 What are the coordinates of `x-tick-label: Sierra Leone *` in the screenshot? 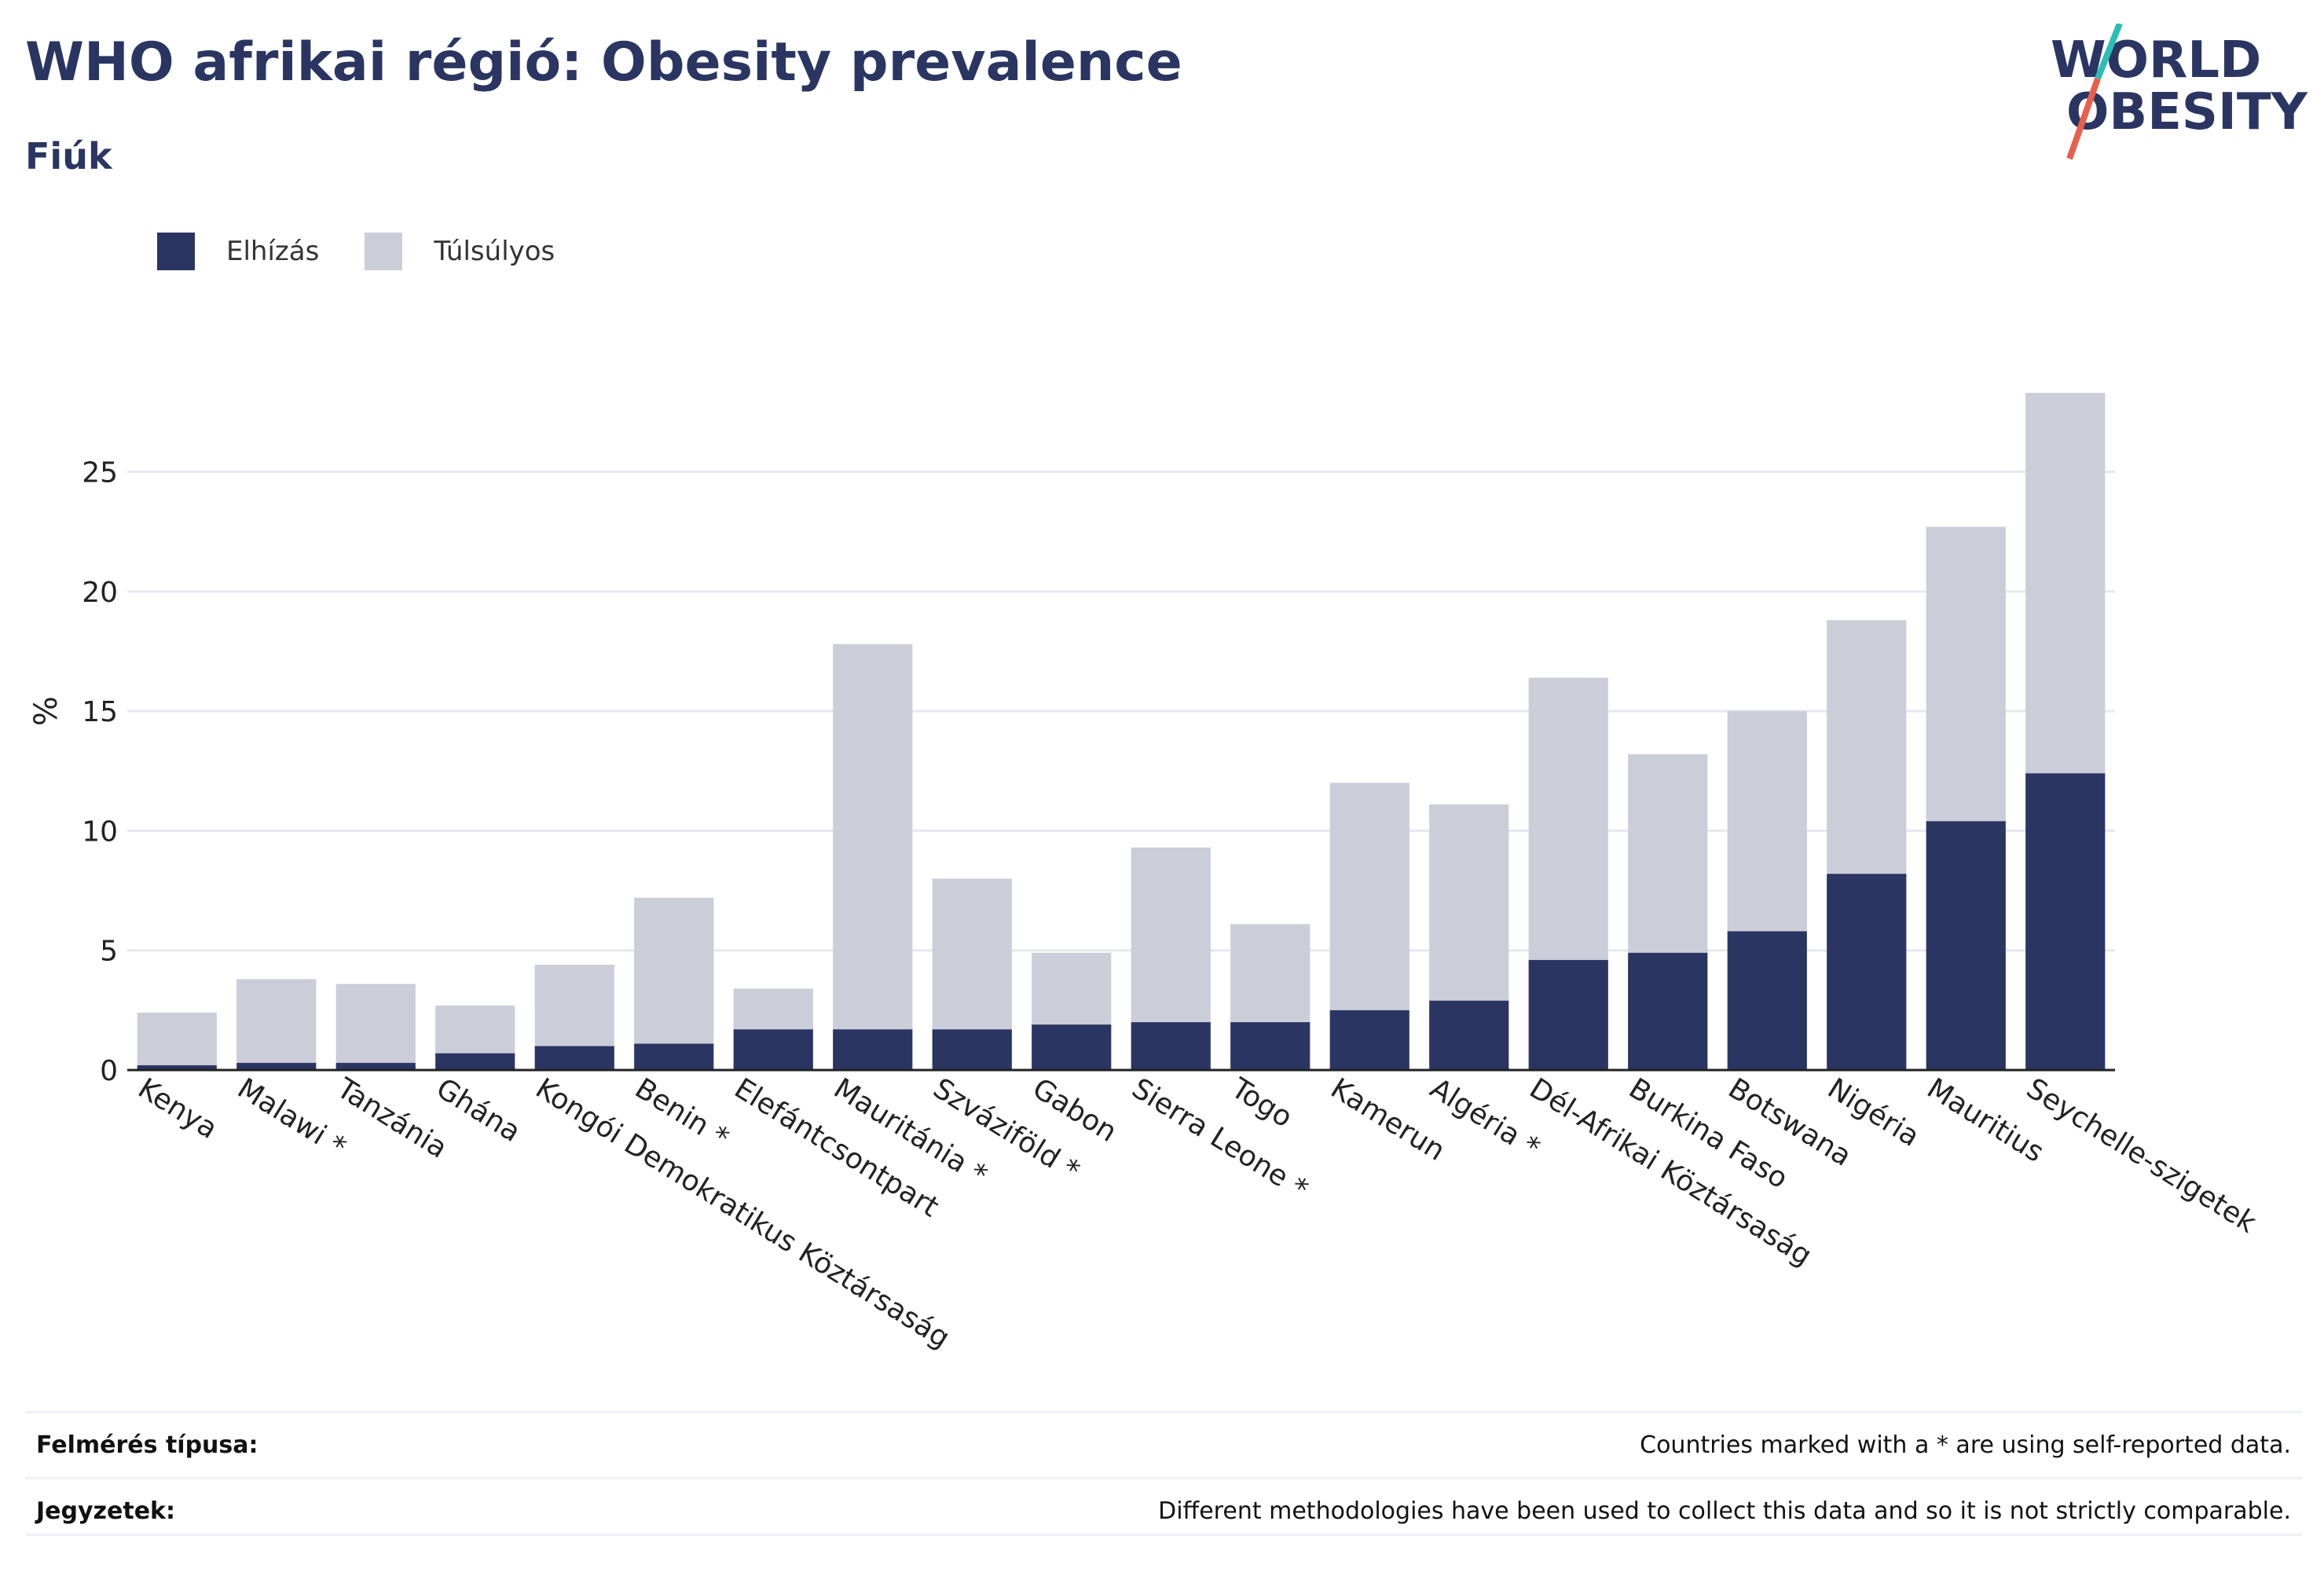 It's located at (1219, 1139).